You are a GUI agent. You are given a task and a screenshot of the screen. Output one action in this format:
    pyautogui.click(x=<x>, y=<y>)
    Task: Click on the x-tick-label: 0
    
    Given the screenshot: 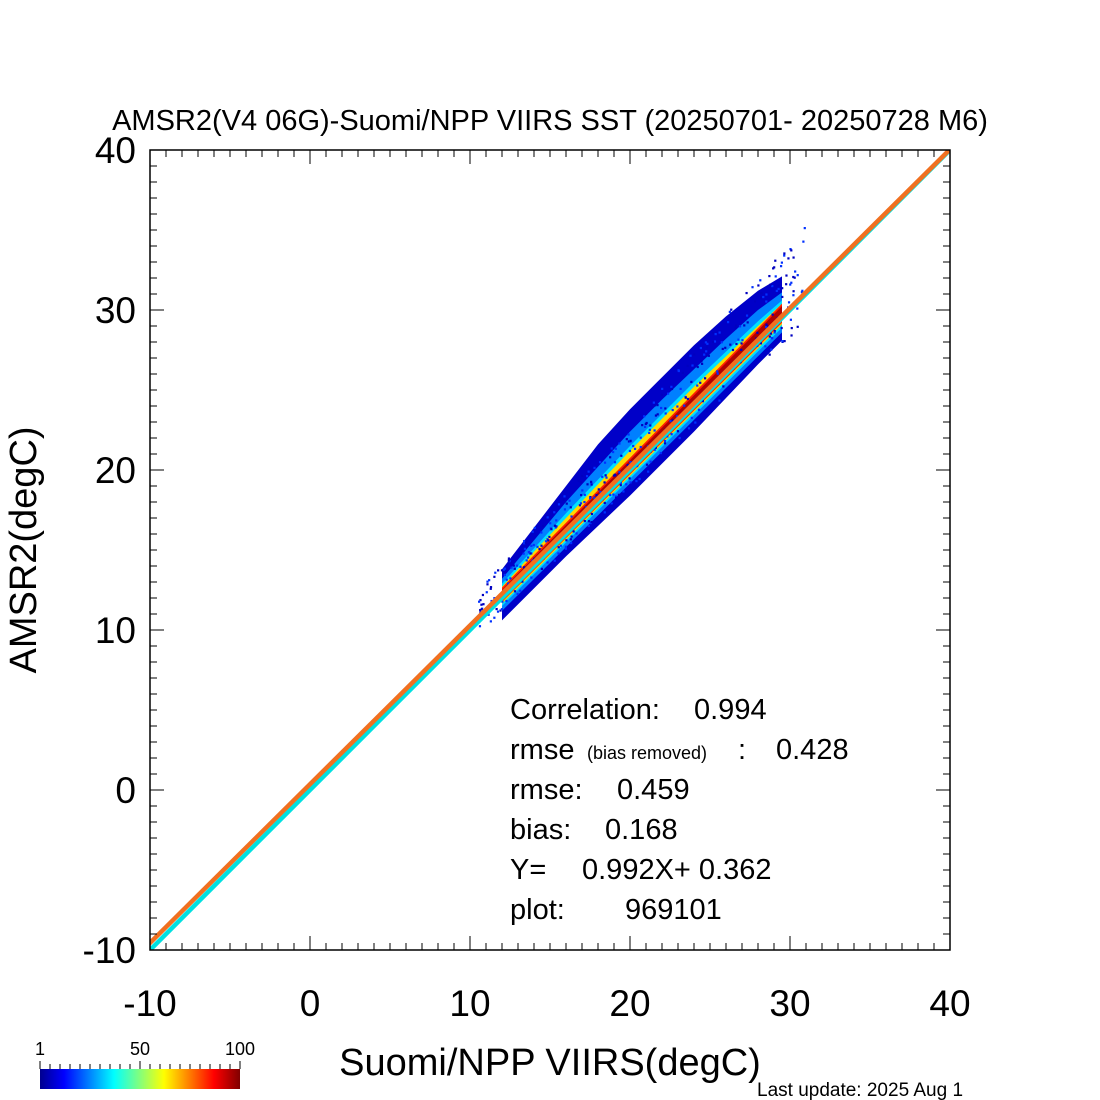 What is the action you would take?
    pyautogui.click(x=310, y=1003)
    